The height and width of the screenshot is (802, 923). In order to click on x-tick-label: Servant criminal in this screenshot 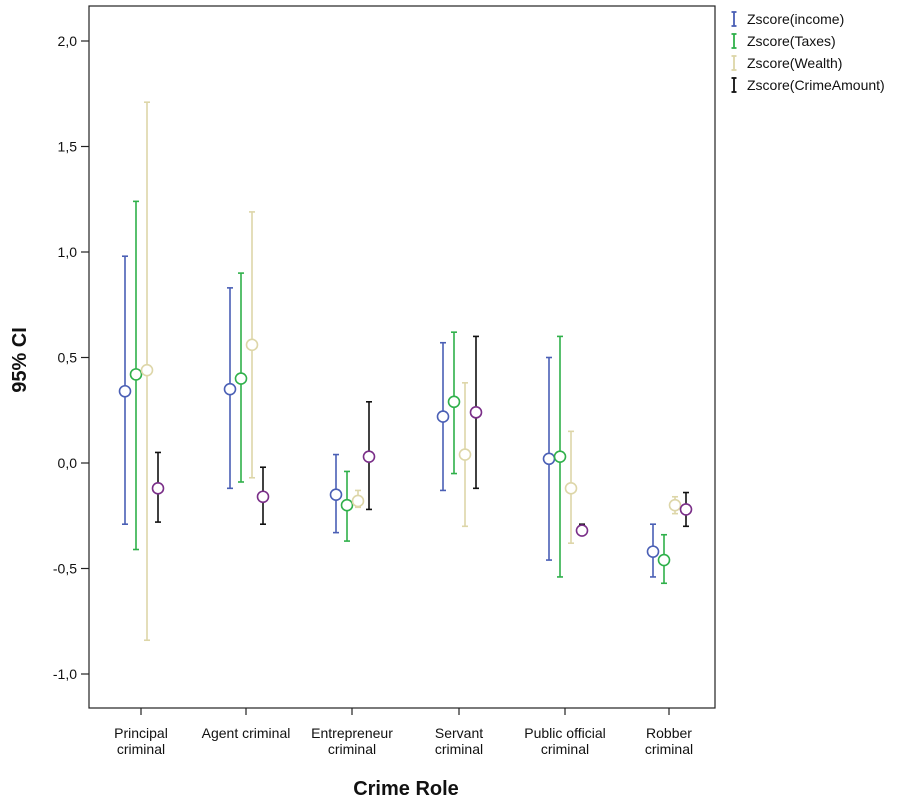, I will do `click(459, 741)`.